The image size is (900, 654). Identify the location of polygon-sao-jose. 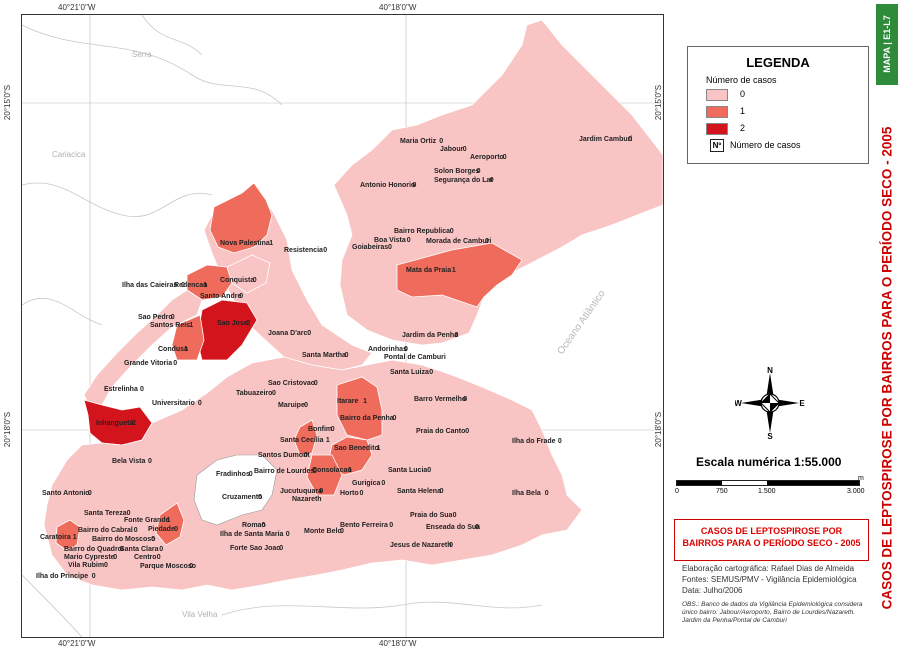
(227, 330).